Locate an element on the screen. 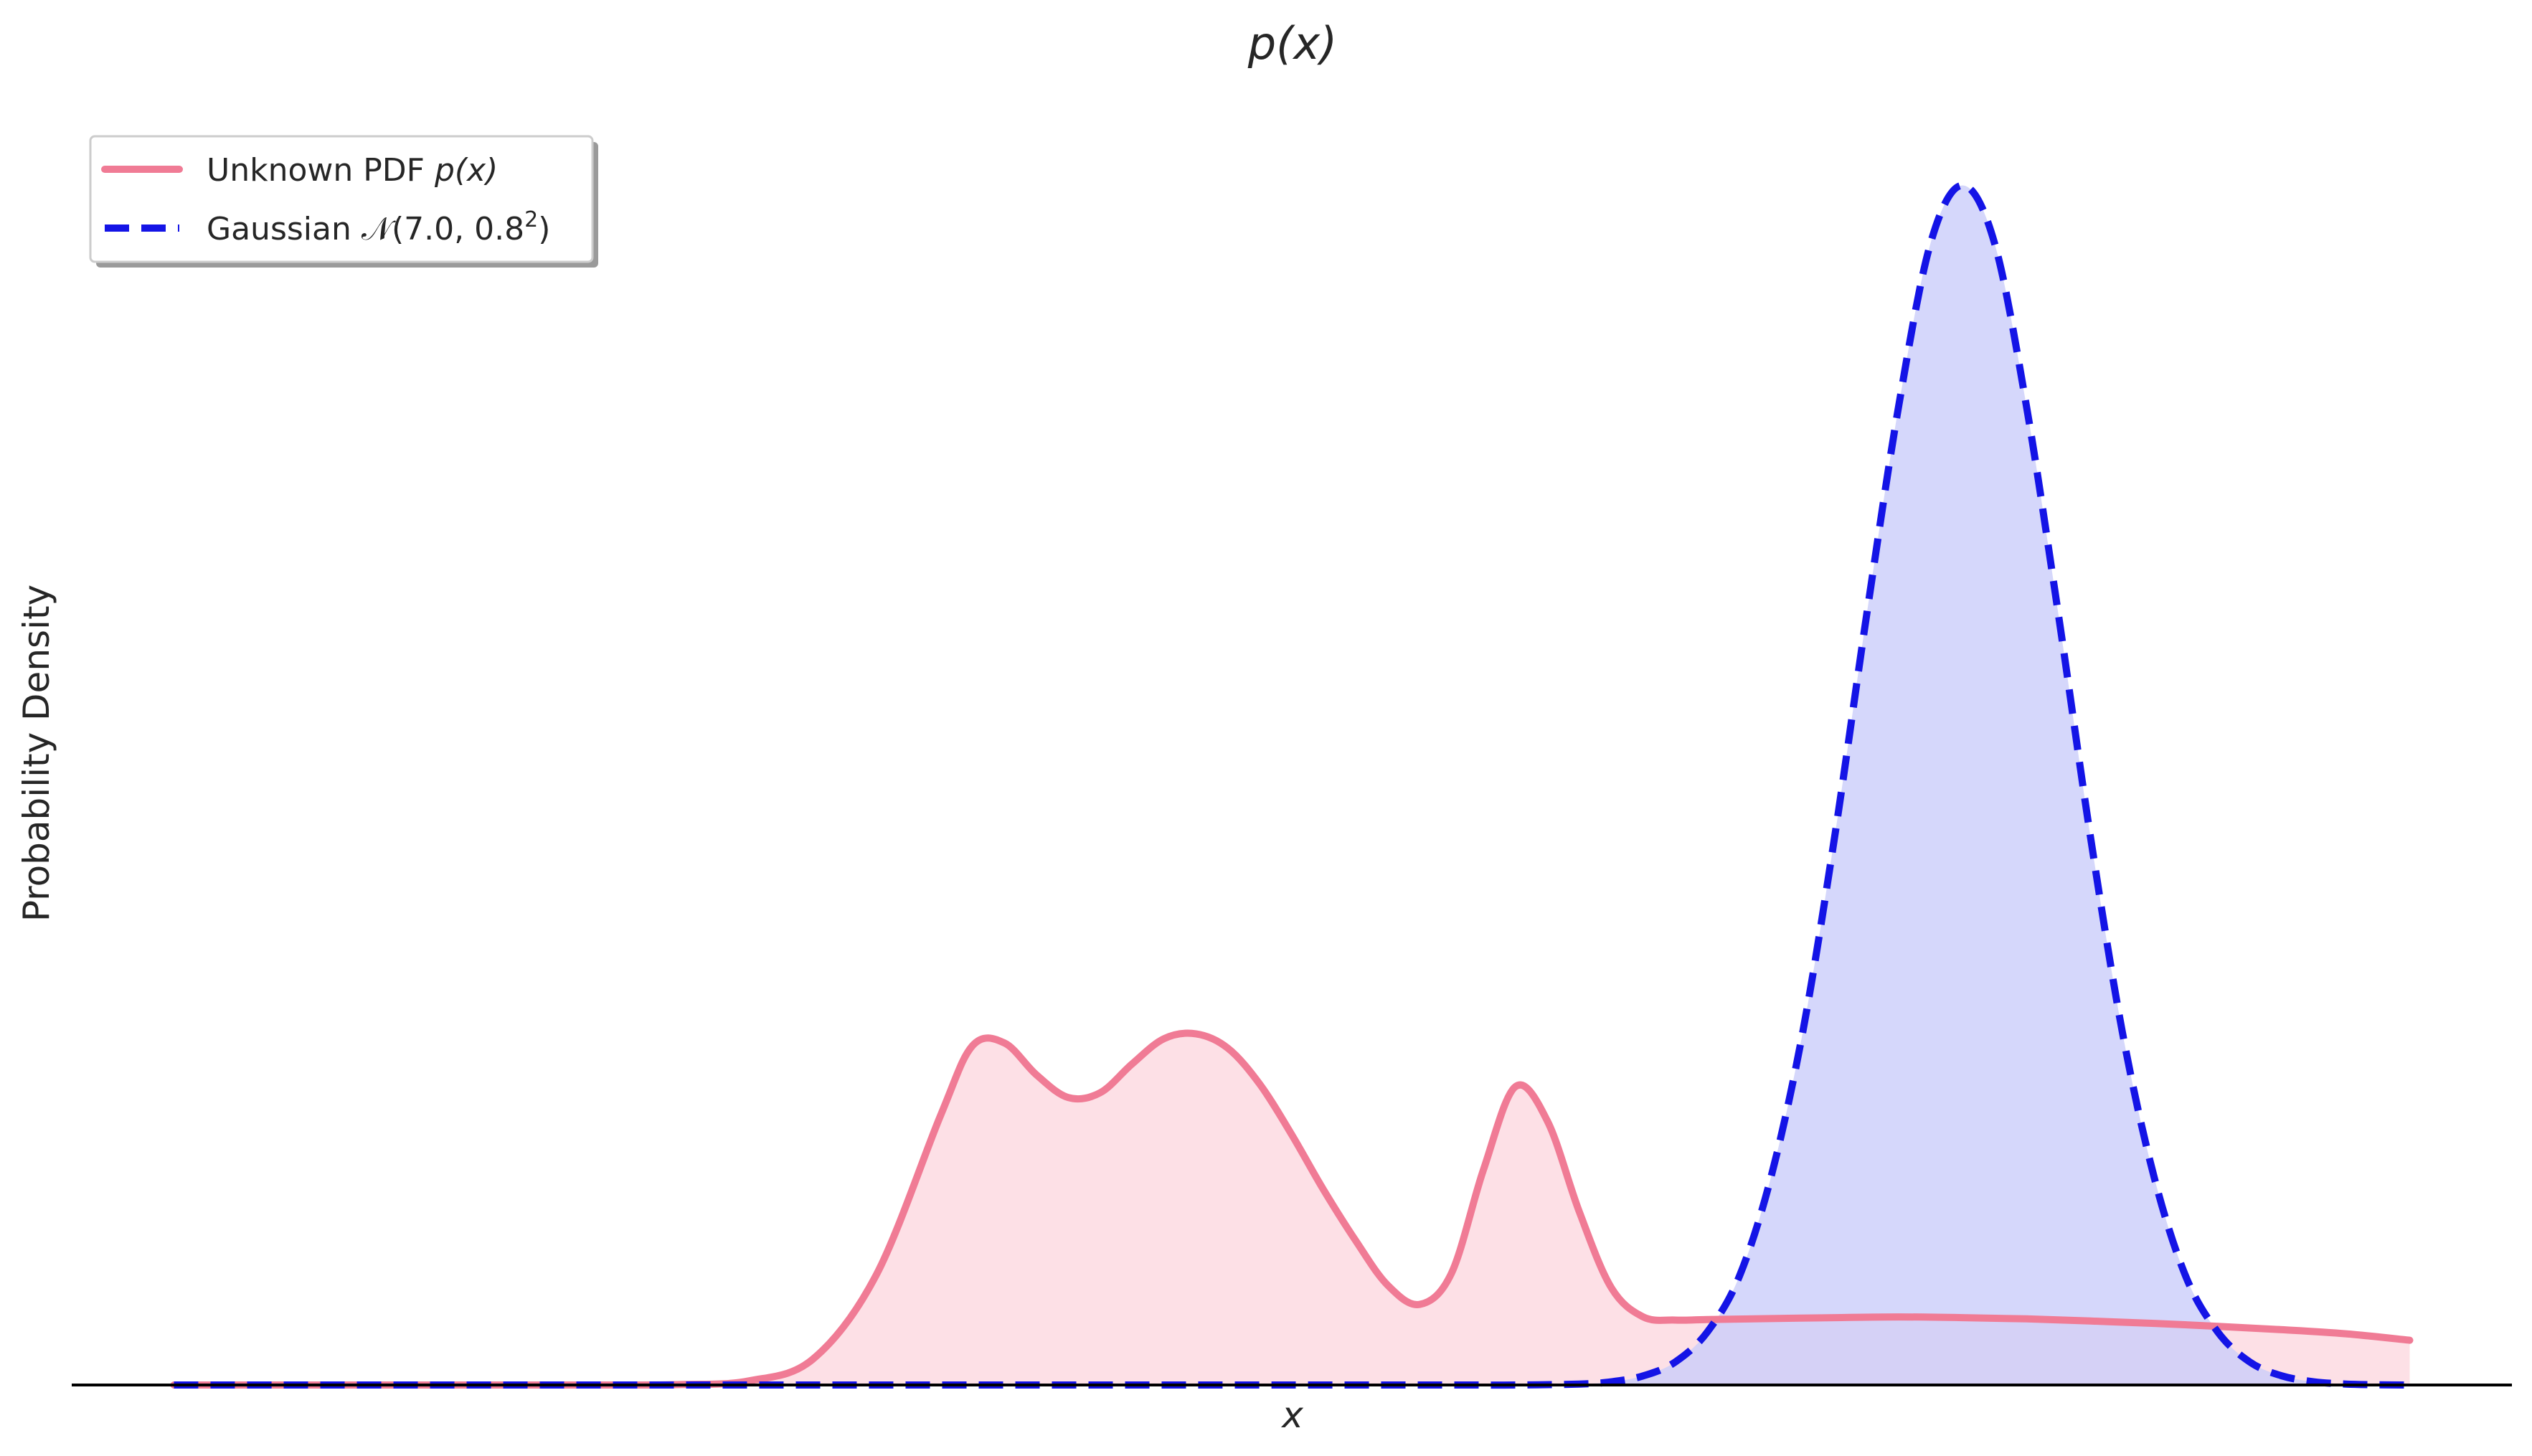 The image size is (2532, 1456). legend-label-unknown-pdf: Unknown PDF p(x) is located at coordinates (352, 170).